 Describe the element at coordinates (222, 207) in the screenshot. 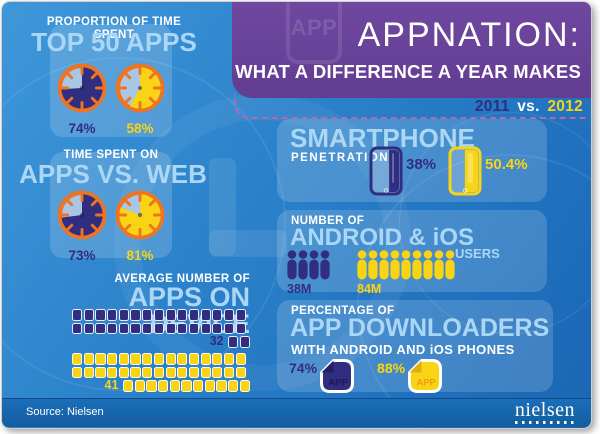

I see `watermark-clock-hand` at that location.